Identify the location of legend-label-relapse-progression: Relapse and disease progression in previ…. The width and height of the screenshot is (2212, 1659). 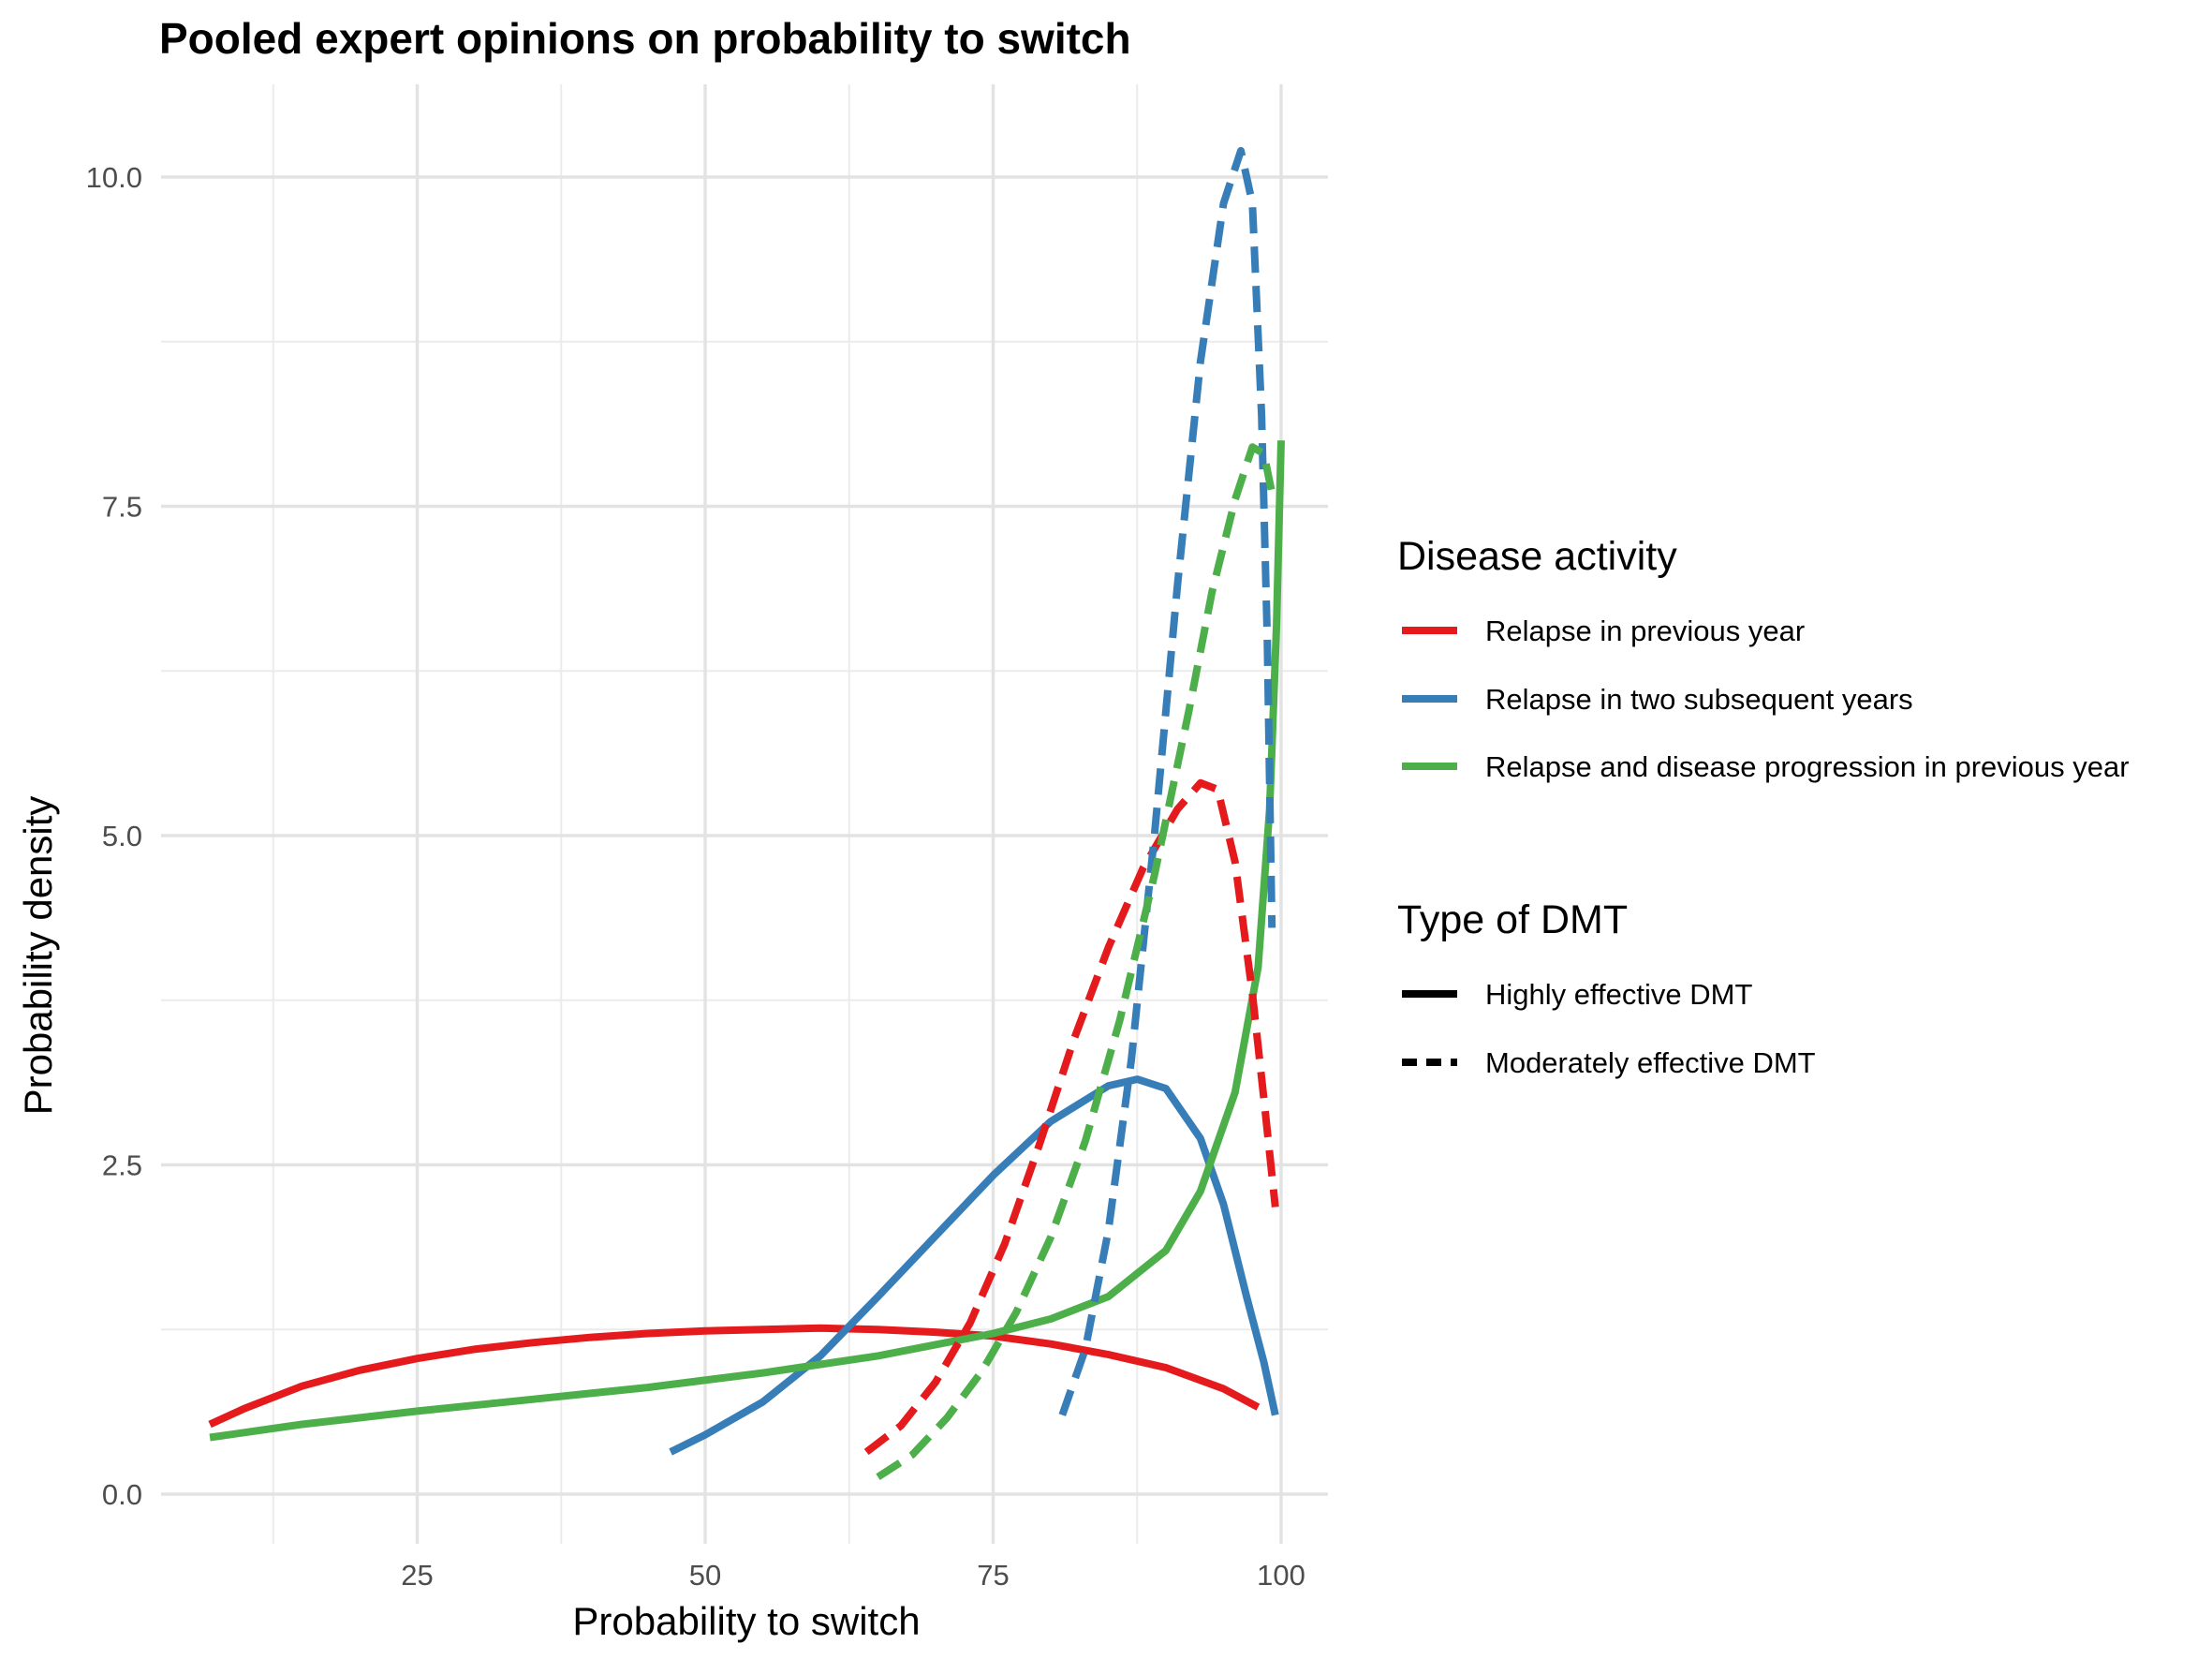
(1807, 766).